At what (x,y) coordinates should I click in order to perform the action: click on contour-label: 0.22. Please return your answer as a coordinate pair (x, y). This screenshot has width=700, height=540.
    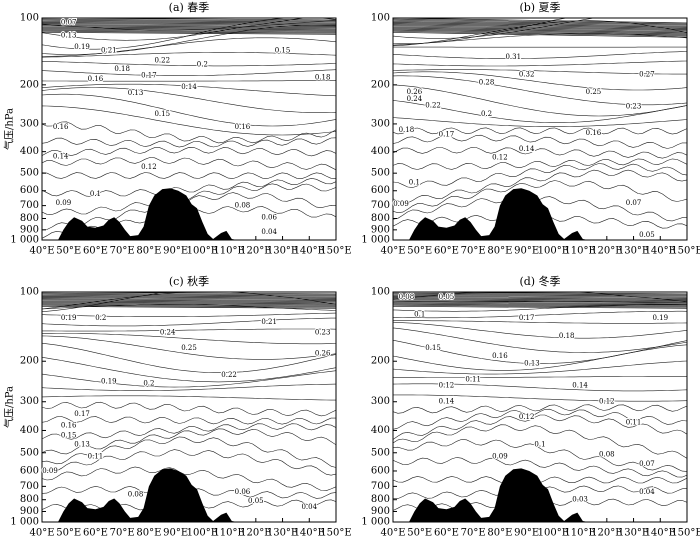
    Looking at the image, I should click on (229, 375).